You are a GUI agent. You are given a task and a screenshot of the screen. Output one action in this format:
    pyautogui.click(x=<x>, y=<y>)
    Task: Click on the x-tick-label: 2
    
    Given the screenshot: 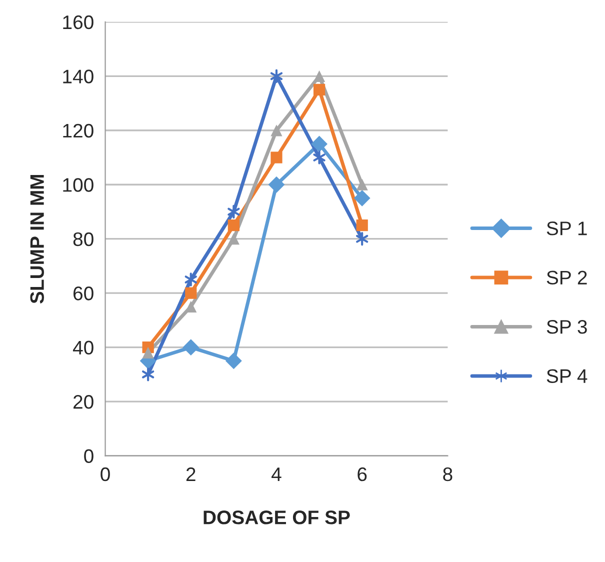 What is the action you would take?
    pyautogui.click(x=191, y=474)
    